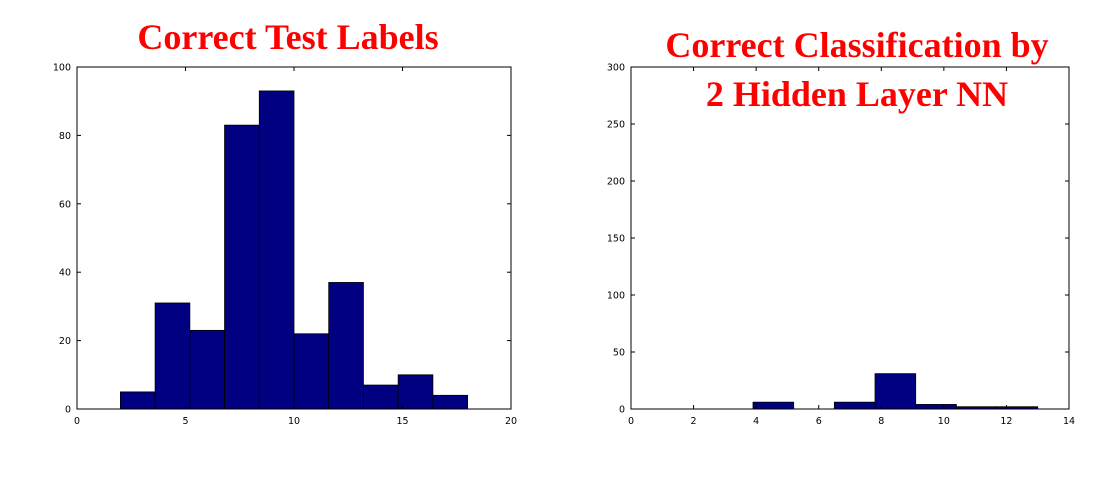  Describe the element at coordinates (856, 45) in the screenshot. I see `chart-title-right-line-1: Correct Classification by` at that location.